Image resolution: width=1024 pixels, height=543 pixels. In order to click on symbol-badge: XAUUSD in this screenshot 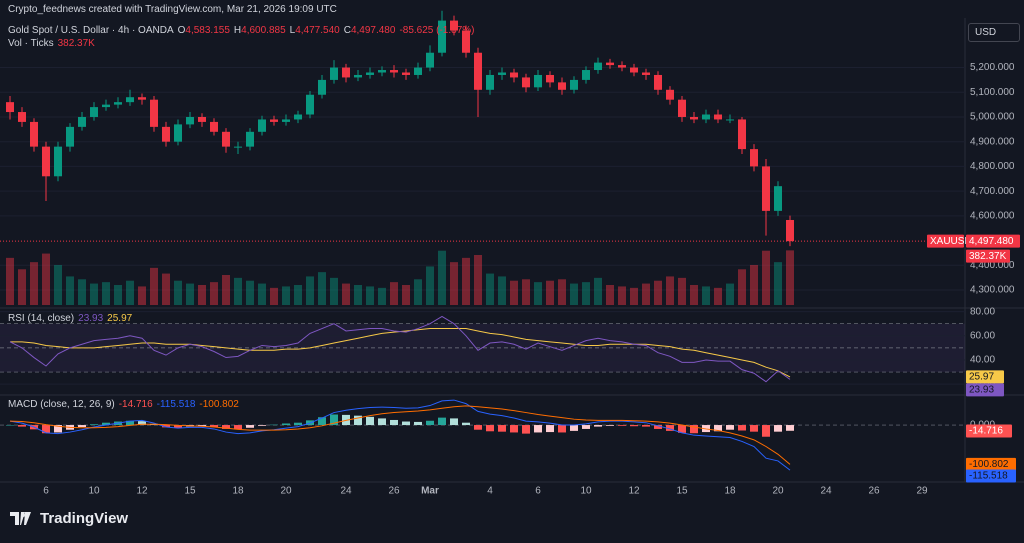, I will do `click(951, 241)`.